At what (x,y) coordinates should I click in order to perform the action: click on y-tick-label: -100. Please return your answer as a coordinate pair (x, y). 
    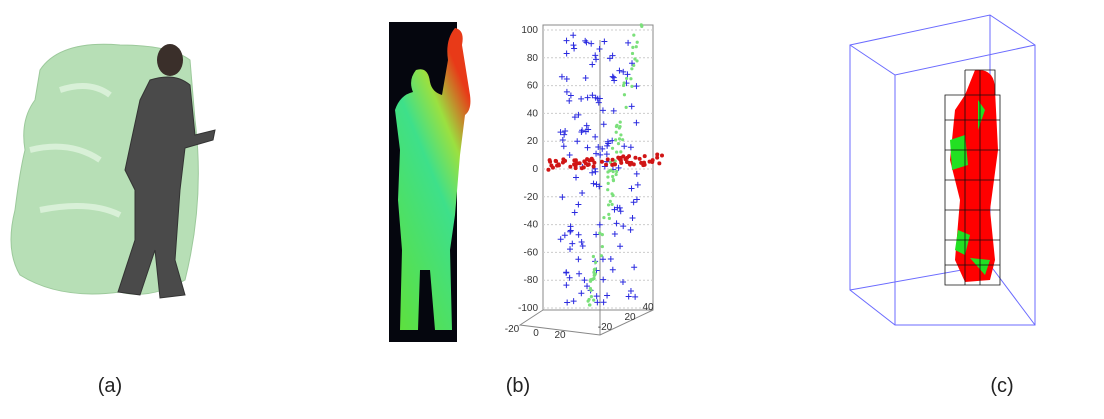
    Looking at the image, I should click on (528, 308).